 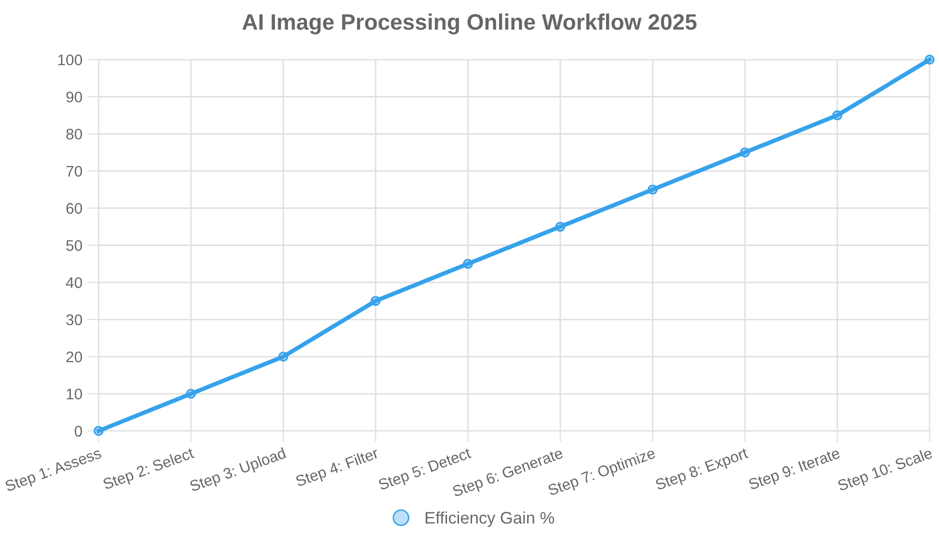 I want to click on y-tick-label: 60, so click(x=74, y=208).